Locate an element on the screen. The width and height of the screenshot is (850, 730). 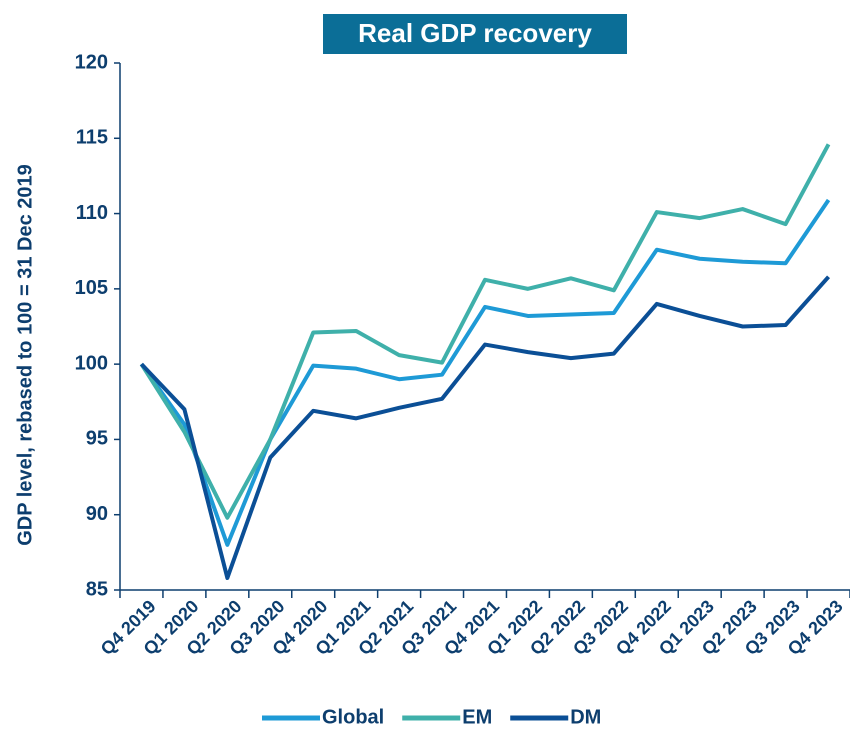
legend-label: Global is located at coordinates (353, 717).